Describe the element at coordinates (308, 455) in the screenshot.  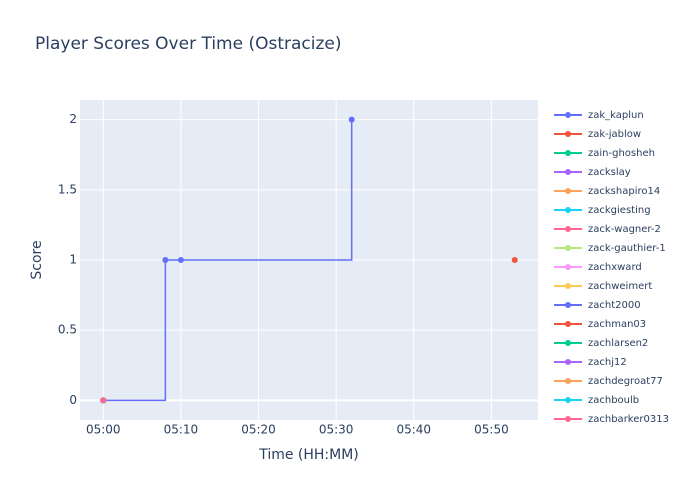
I see `x-axis-label: Time (HH:MM)` at that location.